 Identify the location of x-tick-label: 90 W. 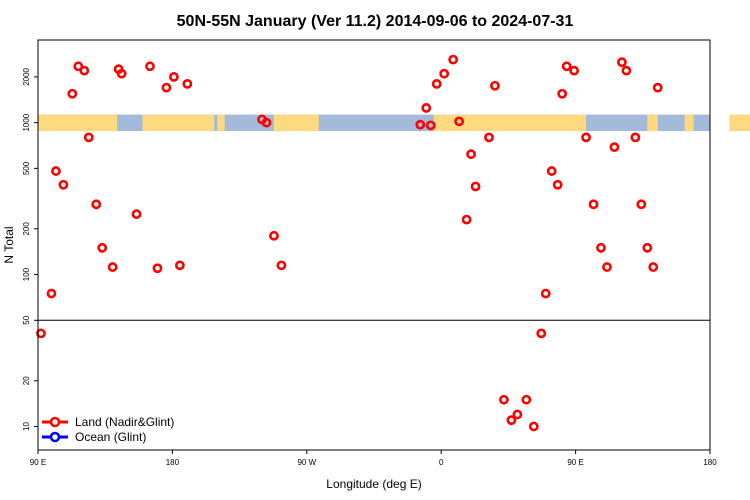
(306, 462).